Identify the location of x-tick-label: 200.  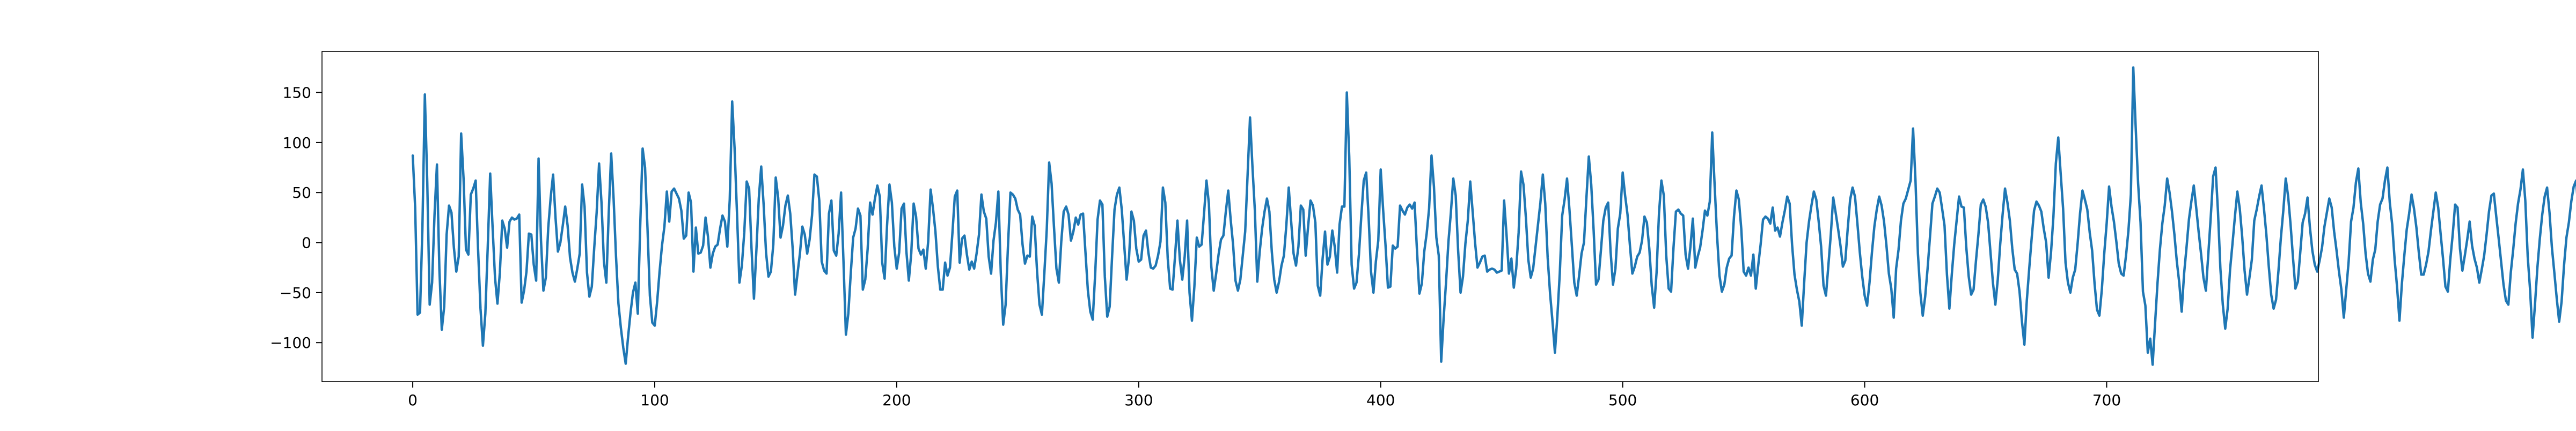
(896, 400).